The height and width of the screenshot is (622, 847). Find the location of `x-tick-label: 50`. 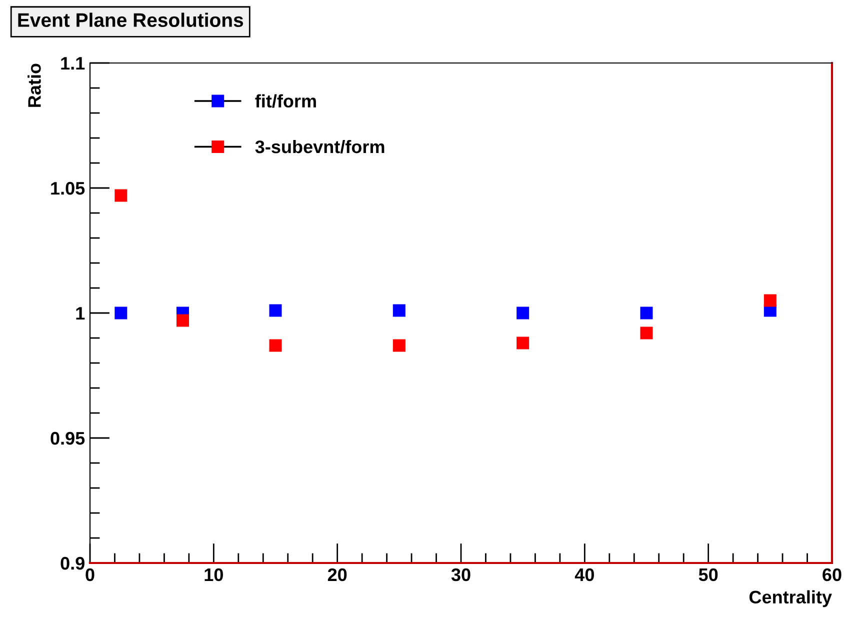

x-tick-label: 50 is located at coordinates (708, 575).